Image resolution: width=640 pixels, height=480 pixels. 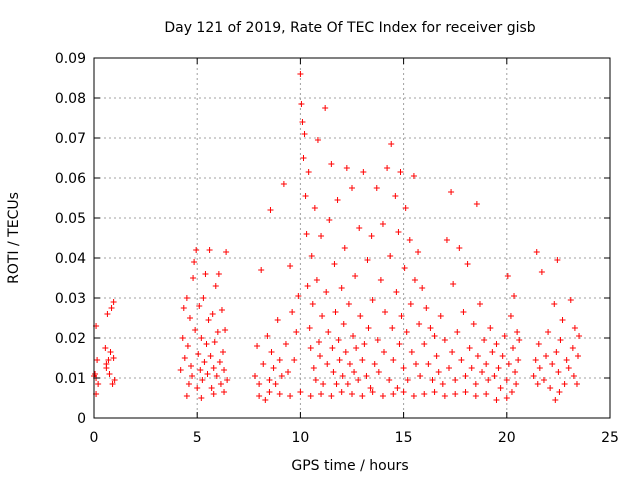 What do you see at coordinates (70, 379) in the screenshot?
I see `y-tick-label: 0.01` at bounding box center [70, 379].